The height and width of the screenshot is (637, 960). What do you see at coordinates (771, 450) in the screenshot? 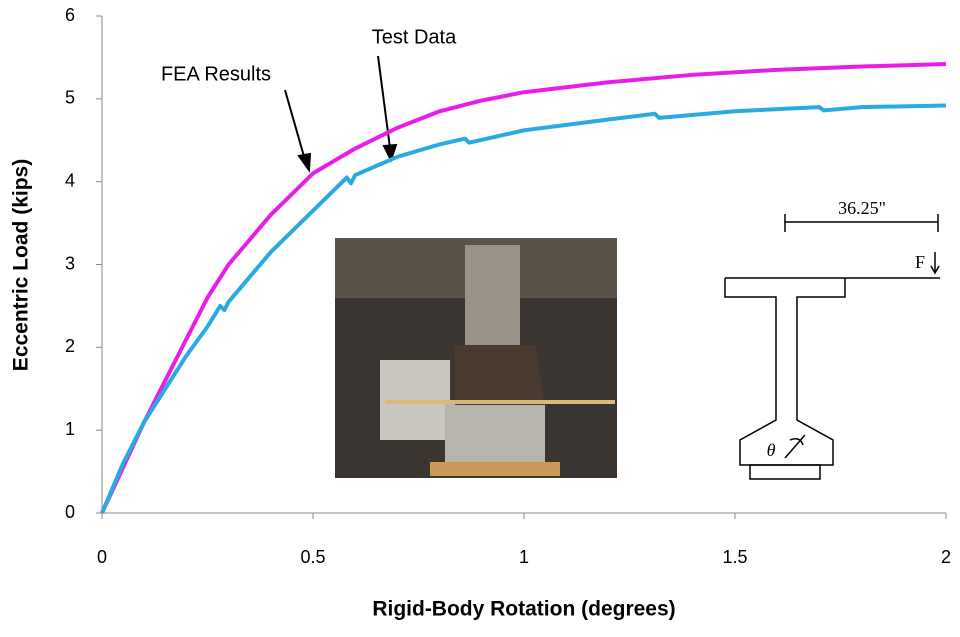
I see `angle-label: θ` at bounding box center [771, 450].